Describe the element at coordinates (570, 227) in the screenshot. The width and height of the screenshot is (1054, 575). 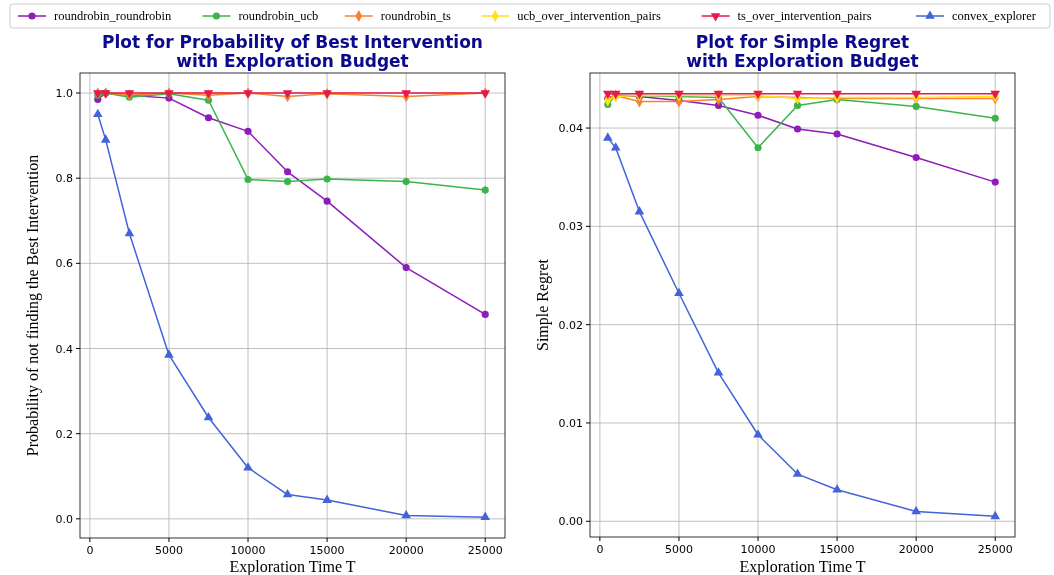
I see `y-tick-label: 0.03` at that location.